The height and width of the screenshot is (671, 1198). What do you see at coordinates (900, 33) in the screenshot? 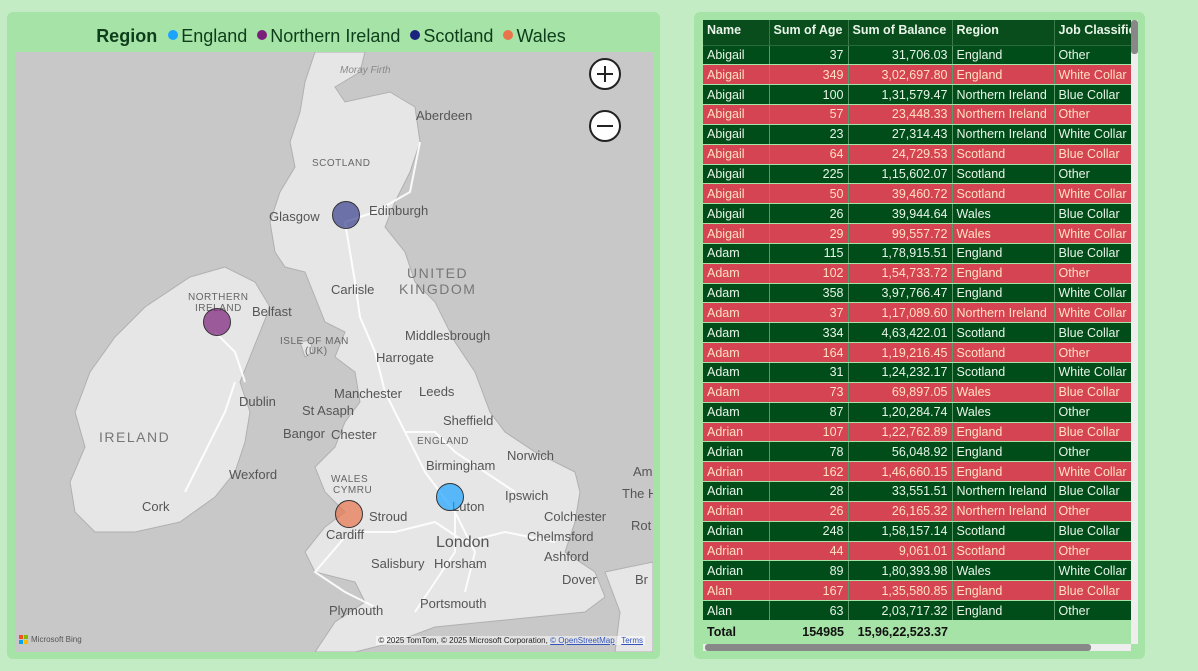
I see `column-header-sum-of-balance: Sum of Balance` at bounding box center [900, 33].